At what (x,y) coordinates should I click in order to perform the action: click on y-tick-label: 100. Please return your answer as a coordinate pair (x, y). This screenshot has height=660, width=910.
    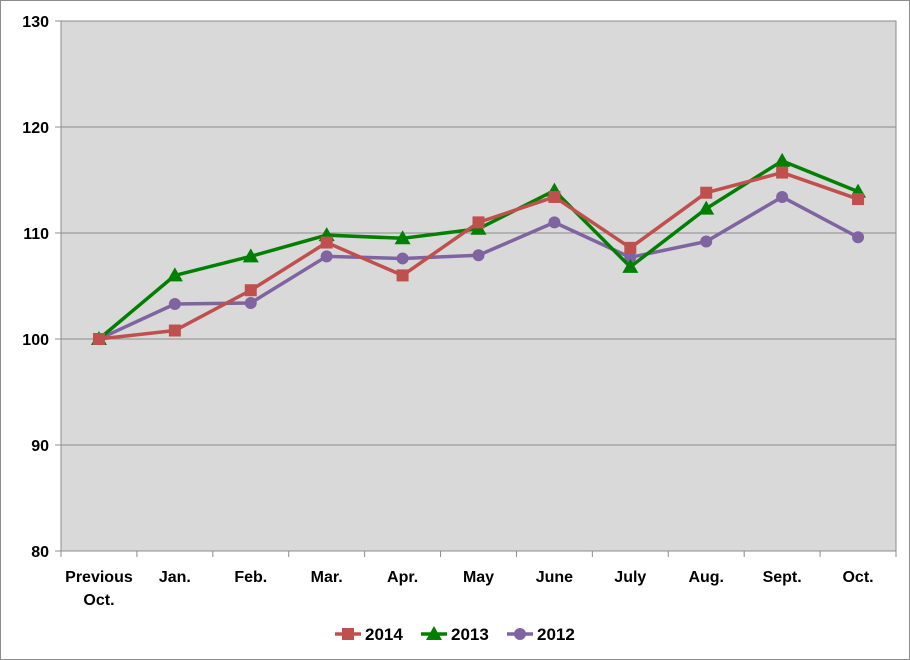
    Looking at the image, I should click on (35, 340).